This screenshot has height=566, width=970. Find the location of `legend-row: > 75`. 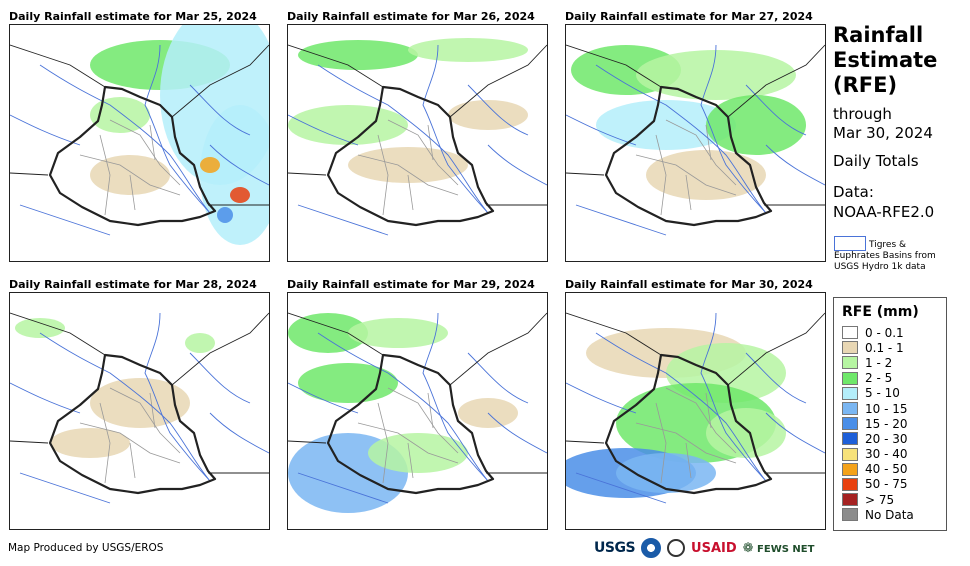

legend-row: > 75 is located at coordinates (894, 499).